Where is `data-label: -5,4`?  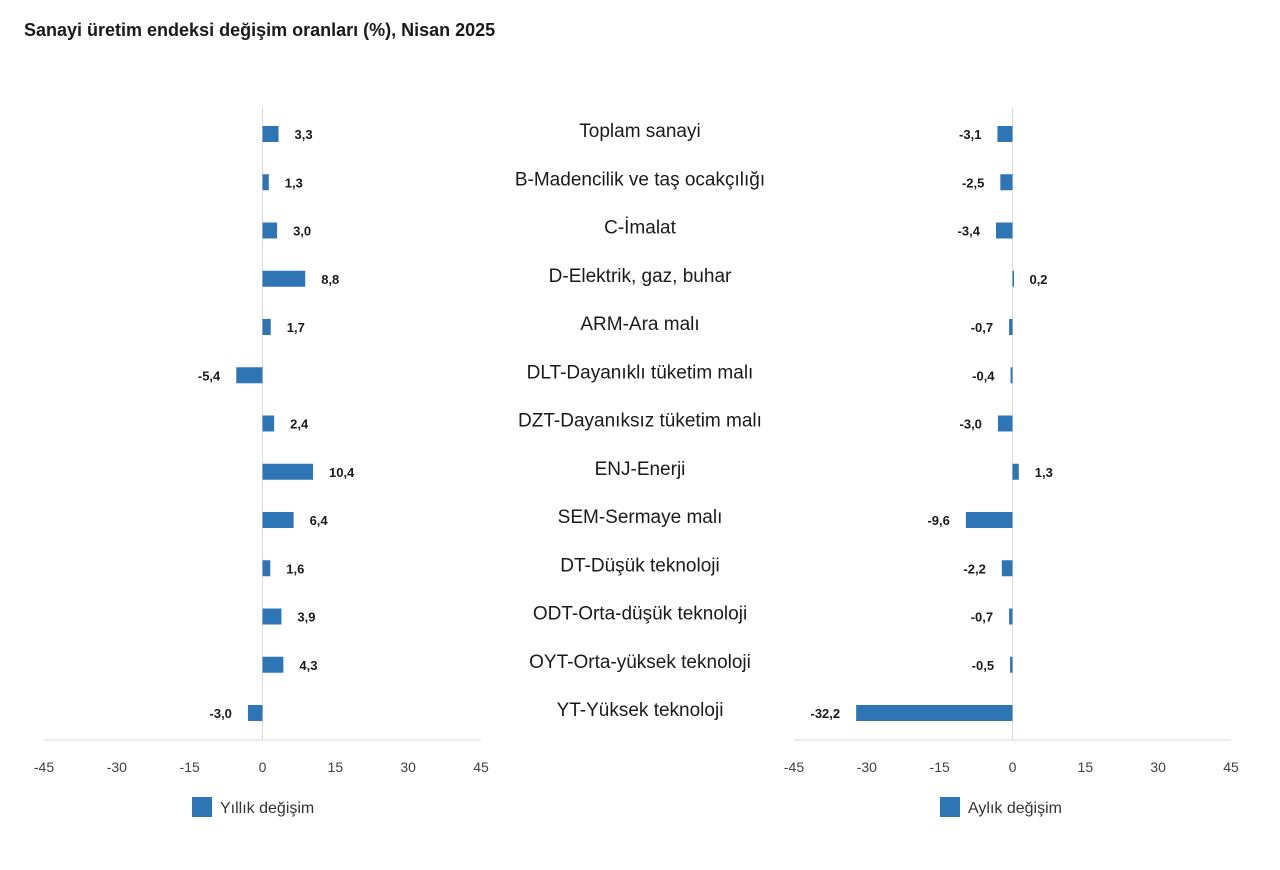
data-label: -5,4 is located at coordinates (209, 375).